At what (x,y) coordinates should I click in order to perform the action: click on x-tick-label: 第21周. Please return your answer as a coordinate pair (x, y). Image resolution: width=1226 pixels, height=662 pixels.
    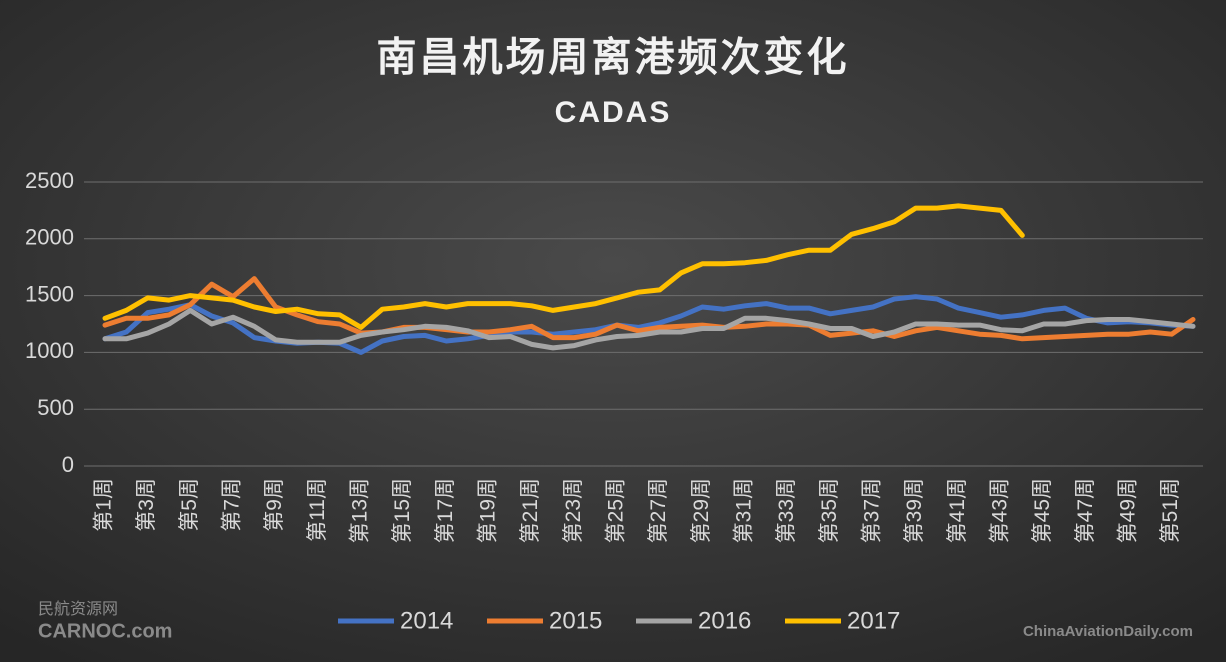
    Looking at the image, I should click on (530, 510).